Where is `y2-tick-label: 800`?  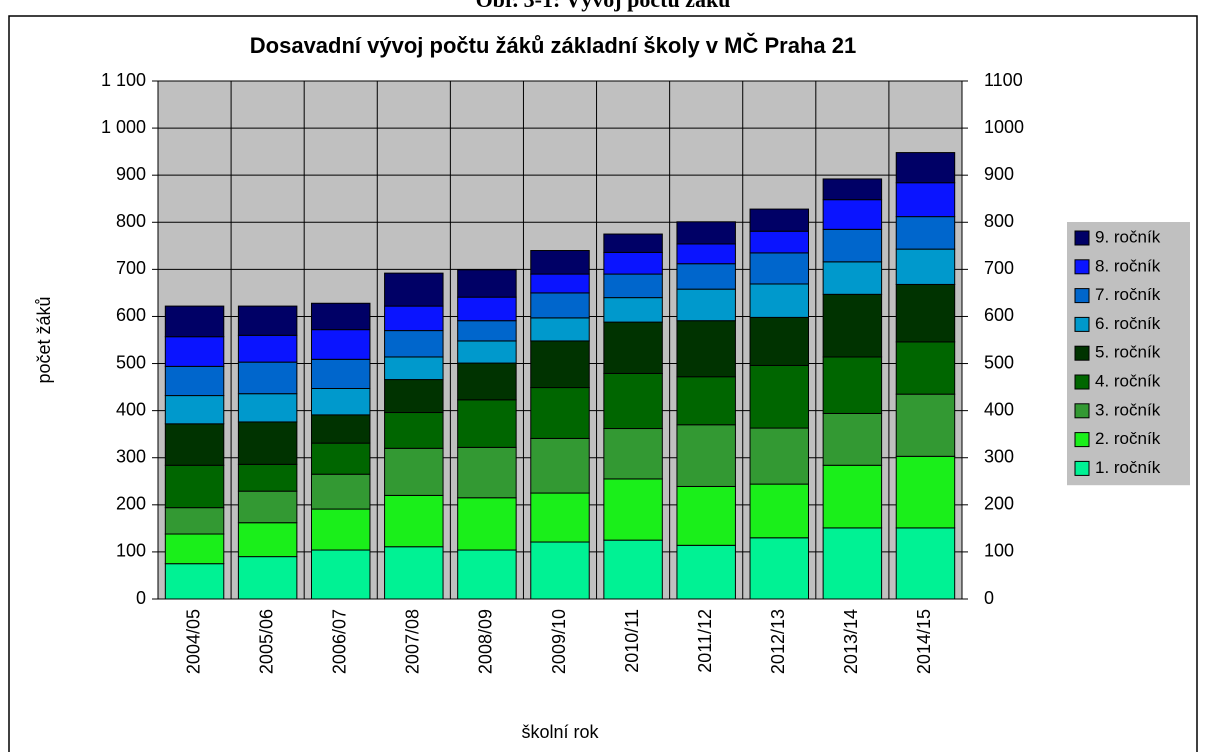 y2-tick-label: 800 is located at coordinates (999, 221).